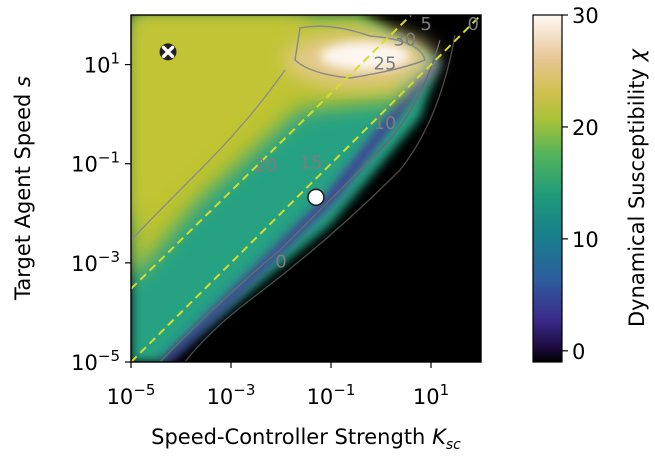  What do you see at coordinates (547, 188) in the screenshot?
I see `colorbar` at bounding box center [547, 188].